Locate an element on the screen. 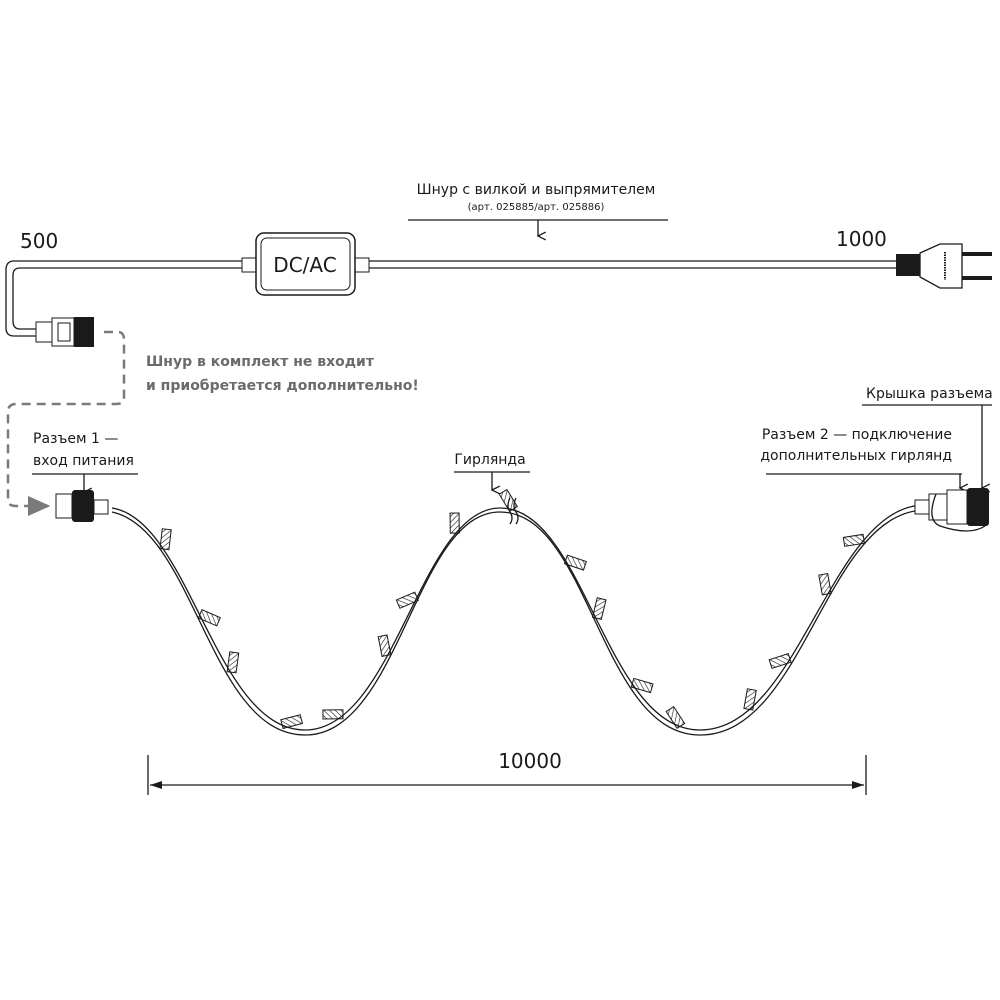  connector1-line1: Разъем 1 — is located at coordinates (75, 439).